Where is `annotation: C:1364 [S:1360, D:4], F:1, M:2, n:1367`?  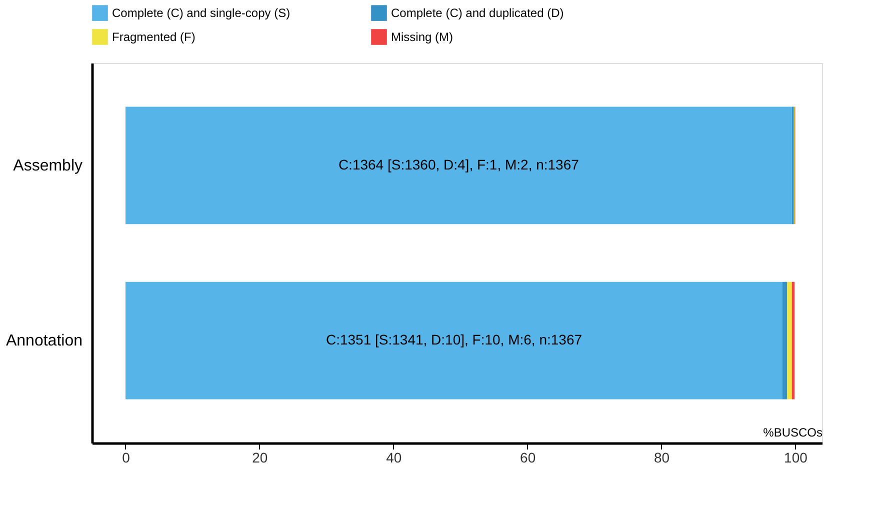
annotation: C:1364 [S:1360, D:4], F:1, M:2, n:1367 is located at coordinates (459, 164).